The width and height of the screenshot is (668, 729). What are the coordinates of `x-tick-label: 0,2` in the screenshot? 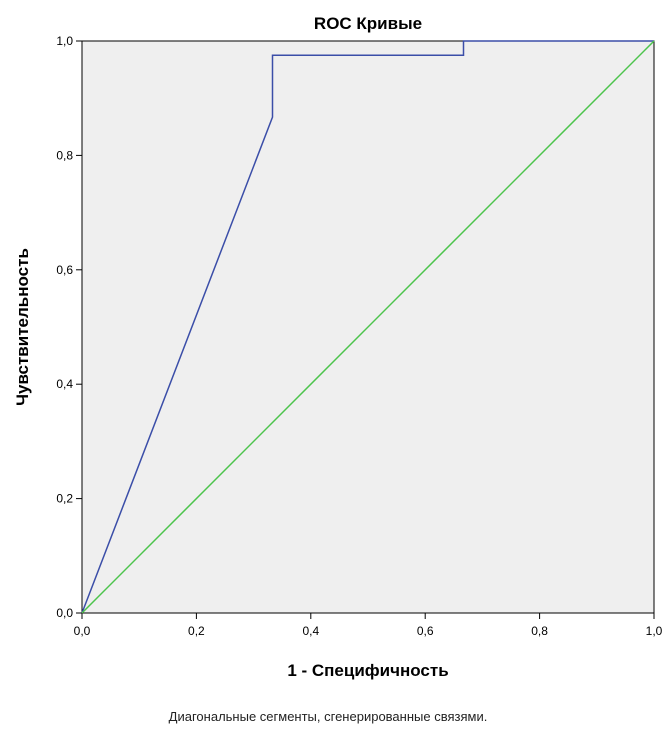 It's located at (196, 631).